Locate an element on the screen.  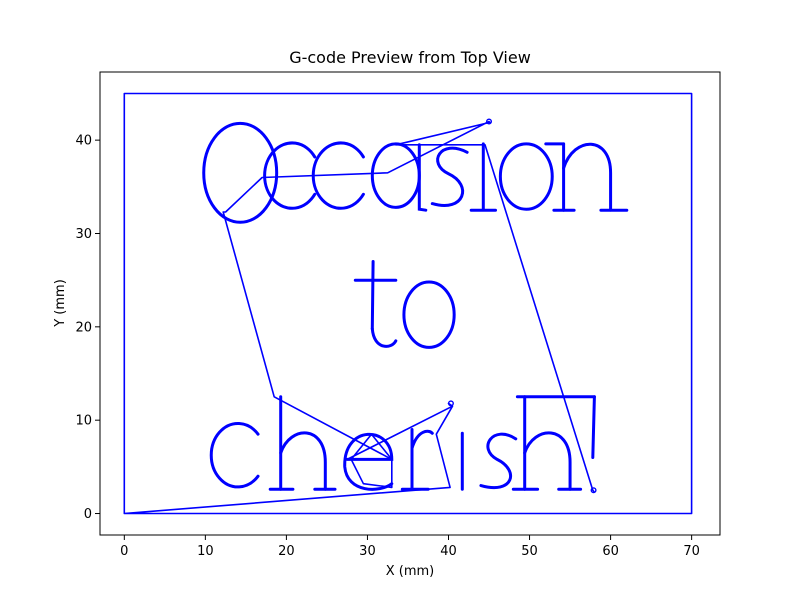
chart-title: G-code Preview from Top View is located at coordinates (410, 57).